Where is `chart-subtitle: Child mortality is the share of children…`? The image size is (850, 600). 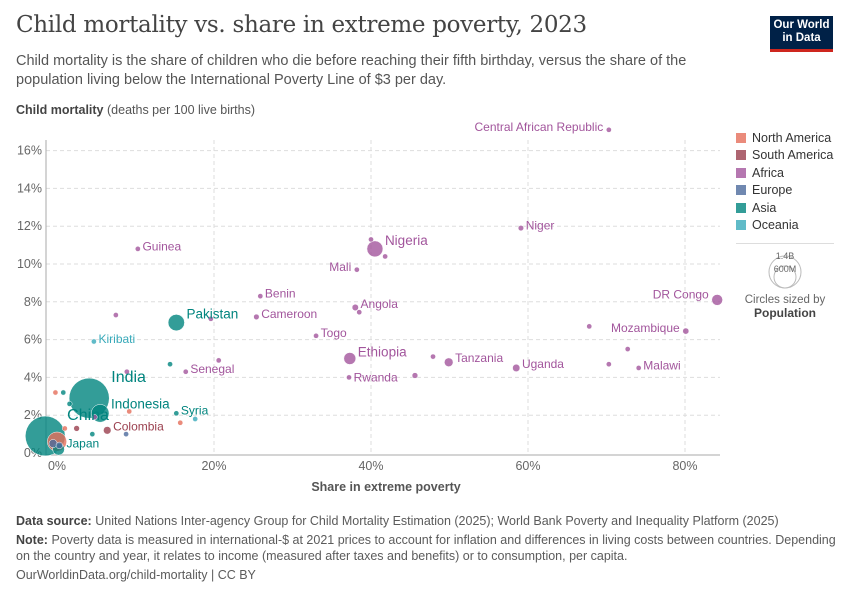 chart-subtitle: Child mortality is the share of children… is located at coordinates (351, 70).